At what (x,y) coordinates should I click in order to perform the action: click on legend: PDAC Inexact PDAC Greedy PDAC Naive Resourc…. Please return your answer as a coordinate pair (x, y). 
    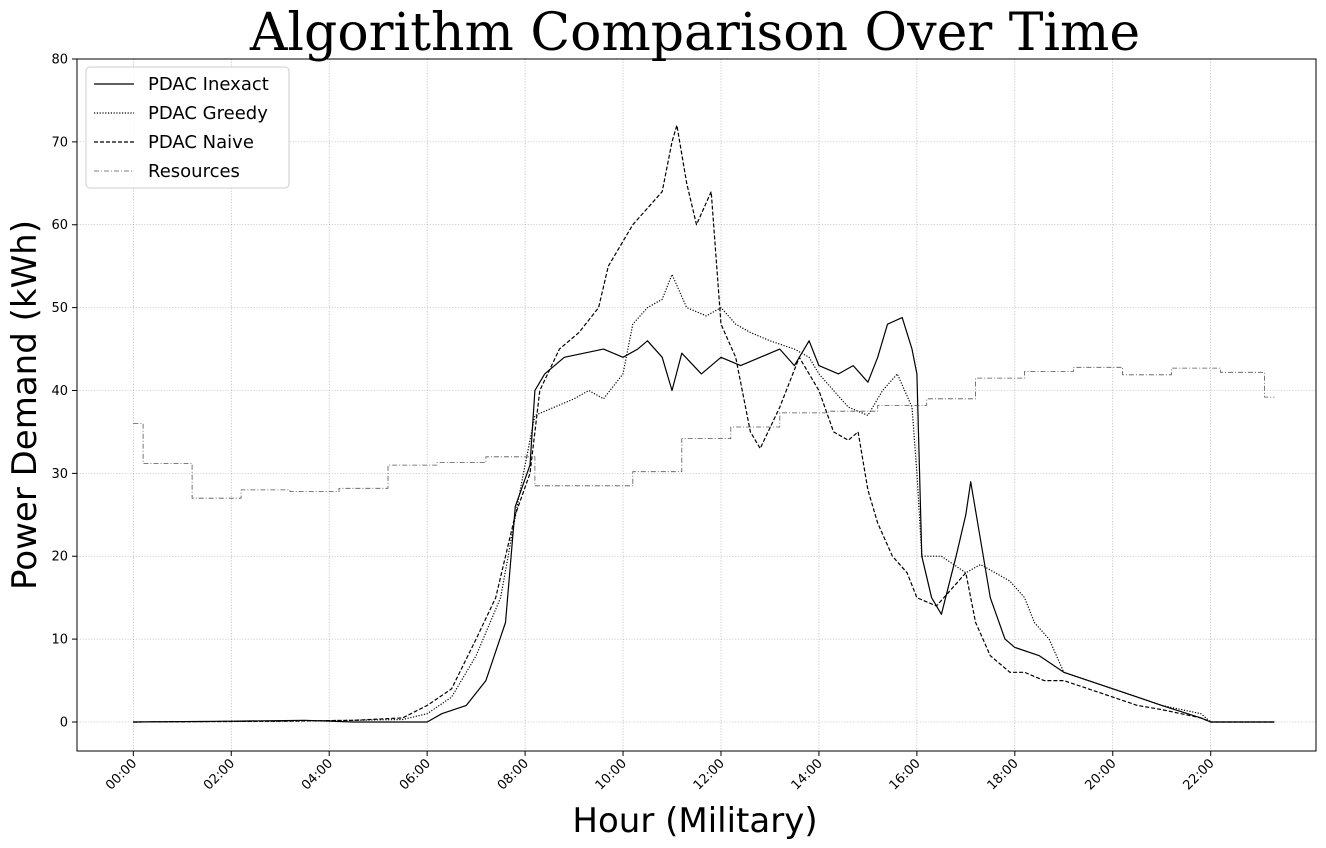
    Looking at the image, I should click on (187, 127).